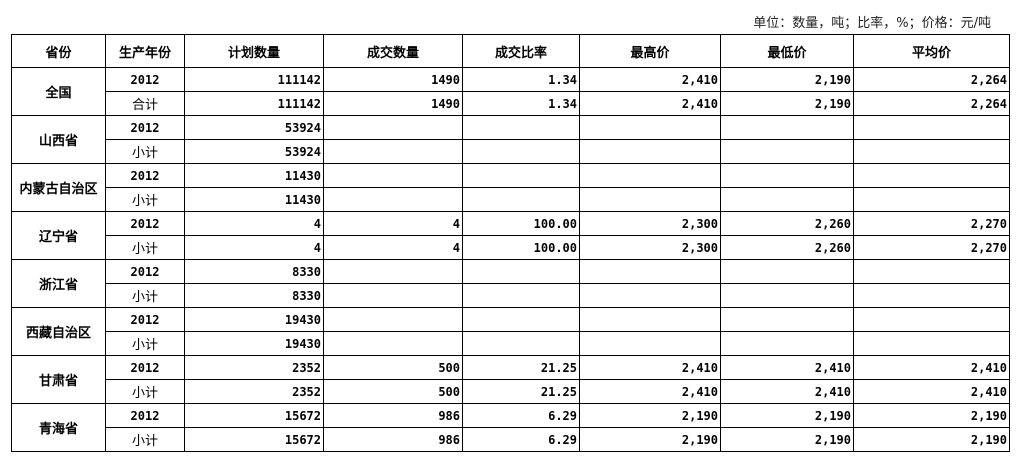 The image size is (1029, 471). I want to click on value-cell: 986, so click(393, 415).